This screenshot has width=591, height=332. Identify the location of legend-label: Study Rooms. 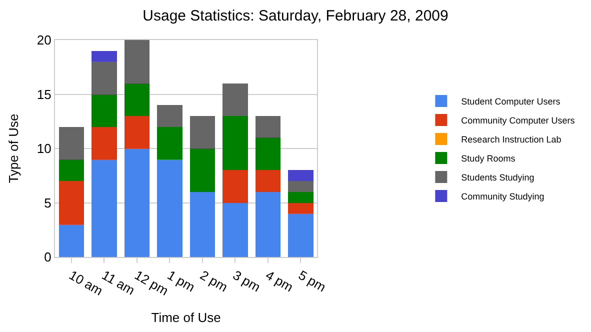
(488, 159).